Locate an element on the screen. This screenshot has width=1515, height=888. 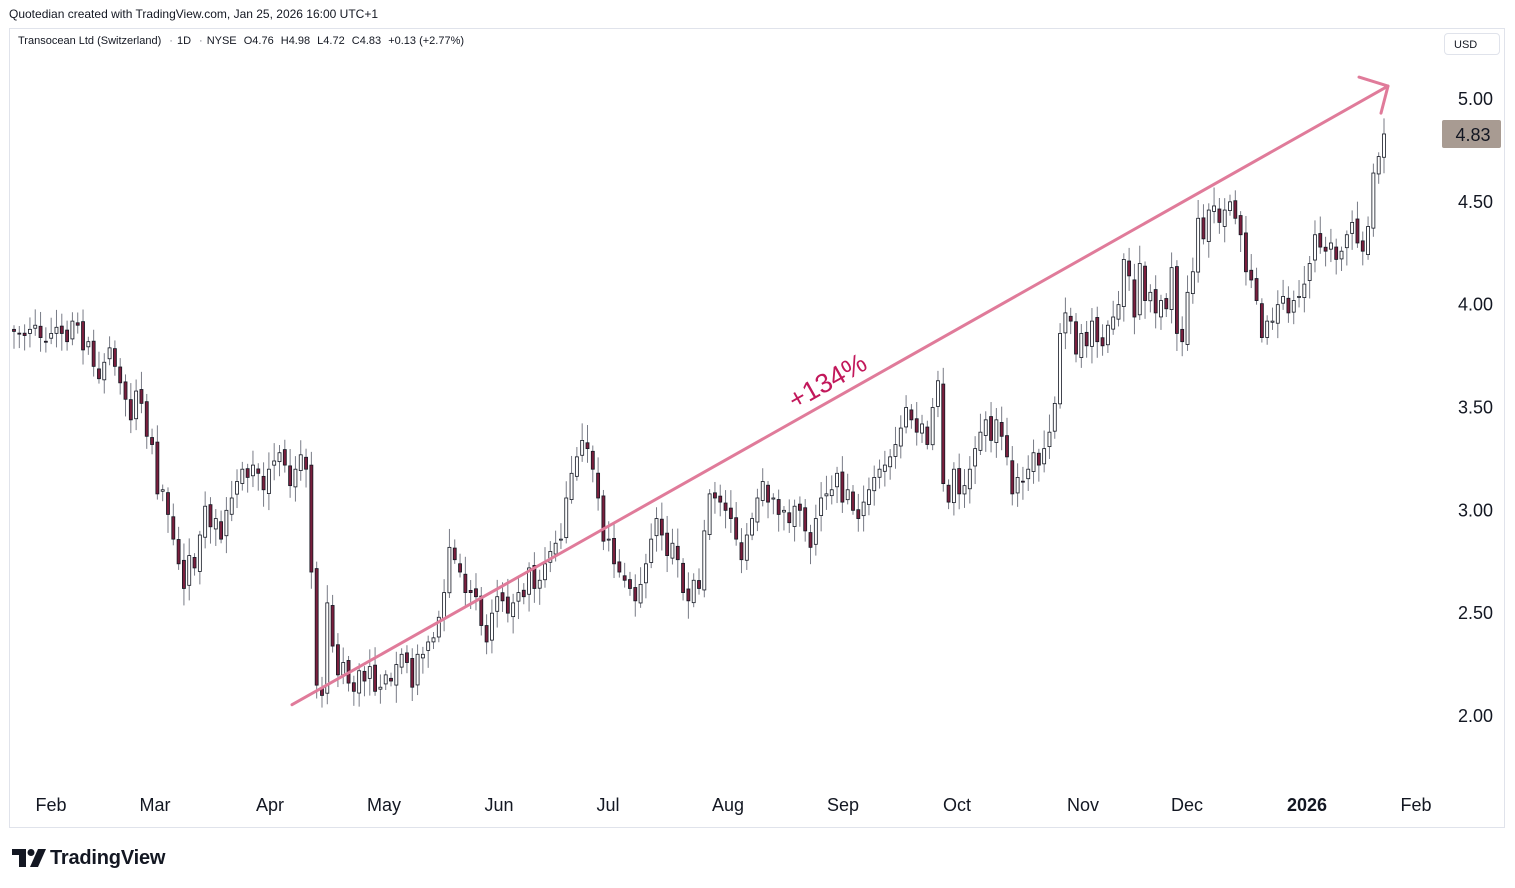
interval: 1D is located at coordinates (184, 41).